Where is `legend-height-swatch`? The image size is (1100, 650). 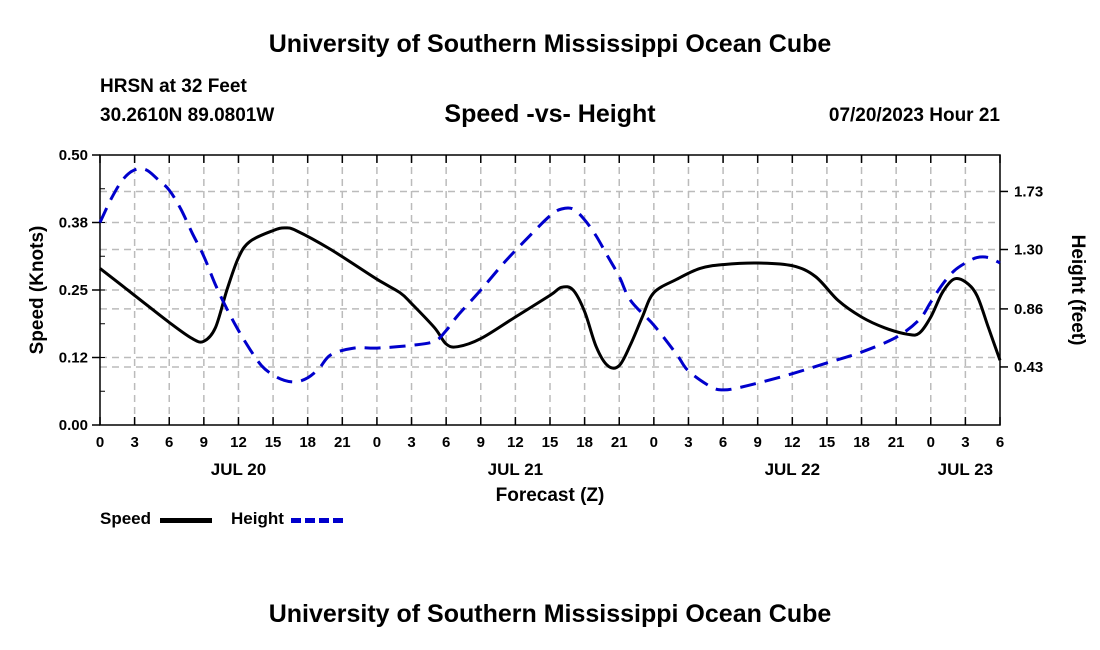
legend-height-swatch is located at coordinates (317, 520).